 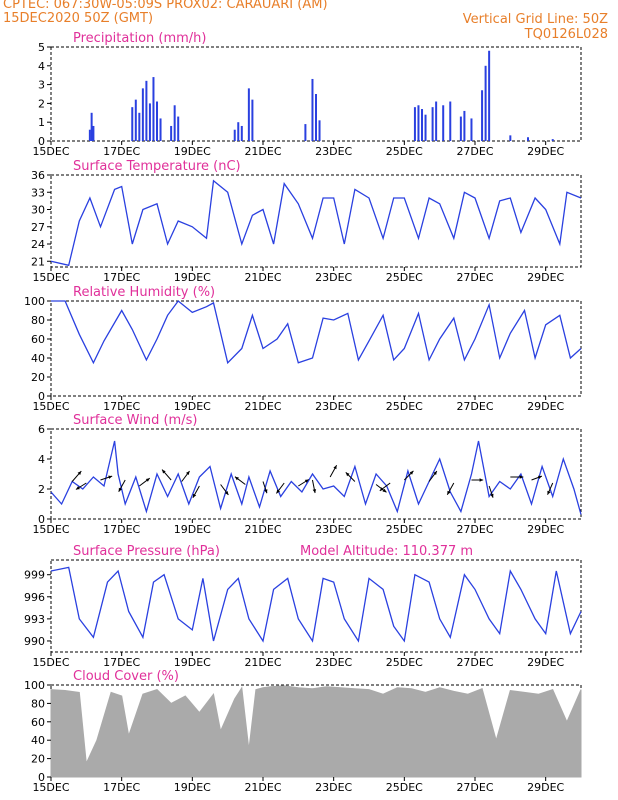 I want to click on precip-ytick-label: 3, so click(x=41, y=85).